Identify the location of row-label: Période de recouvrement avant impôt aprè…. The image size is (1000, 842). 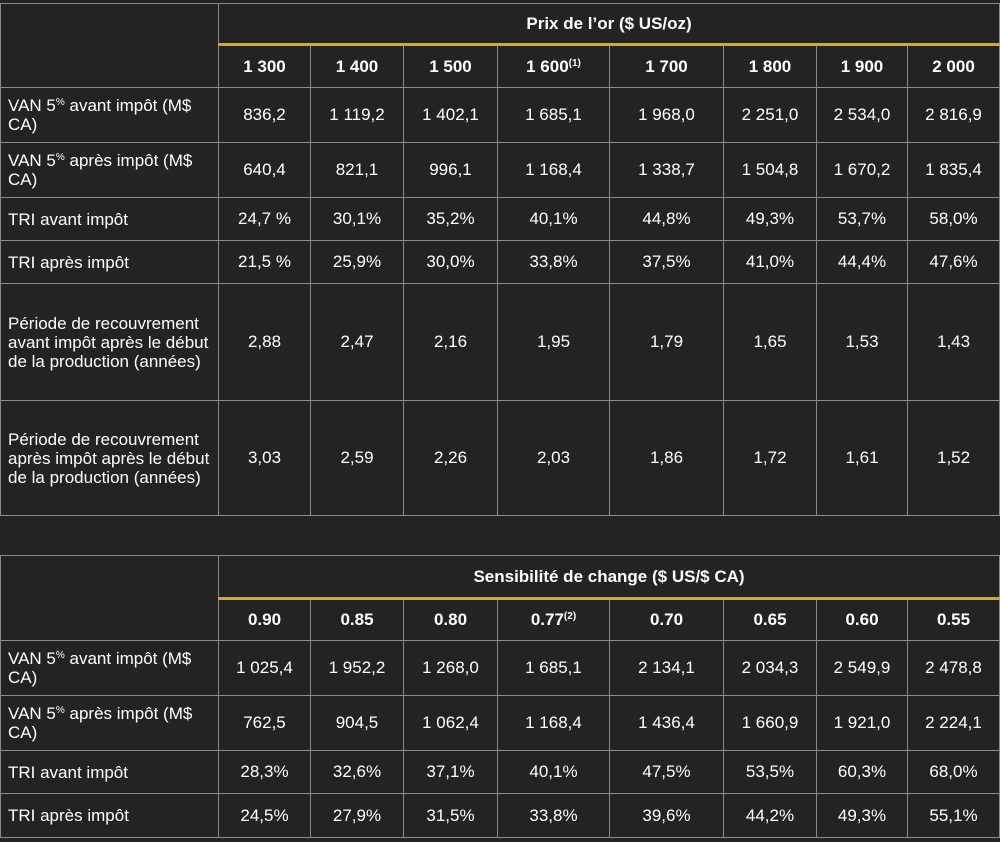
(109, 342).